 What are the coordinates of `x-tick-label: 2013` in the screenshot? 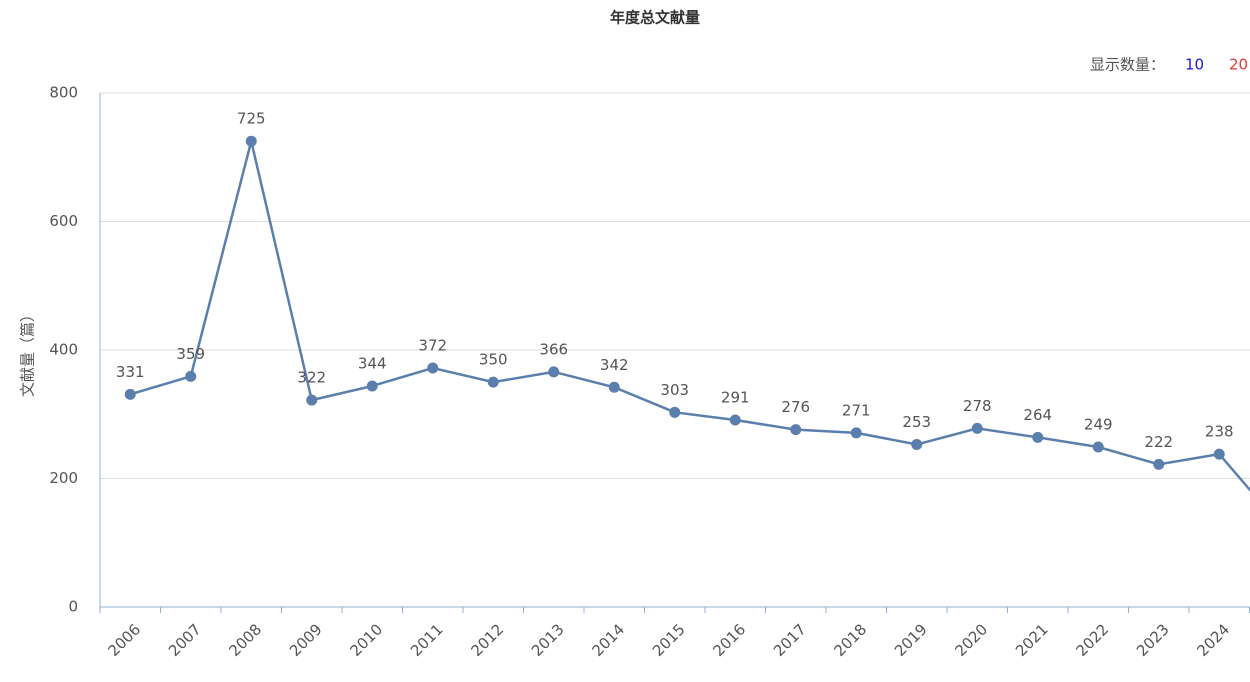 It's located at (548, 640).